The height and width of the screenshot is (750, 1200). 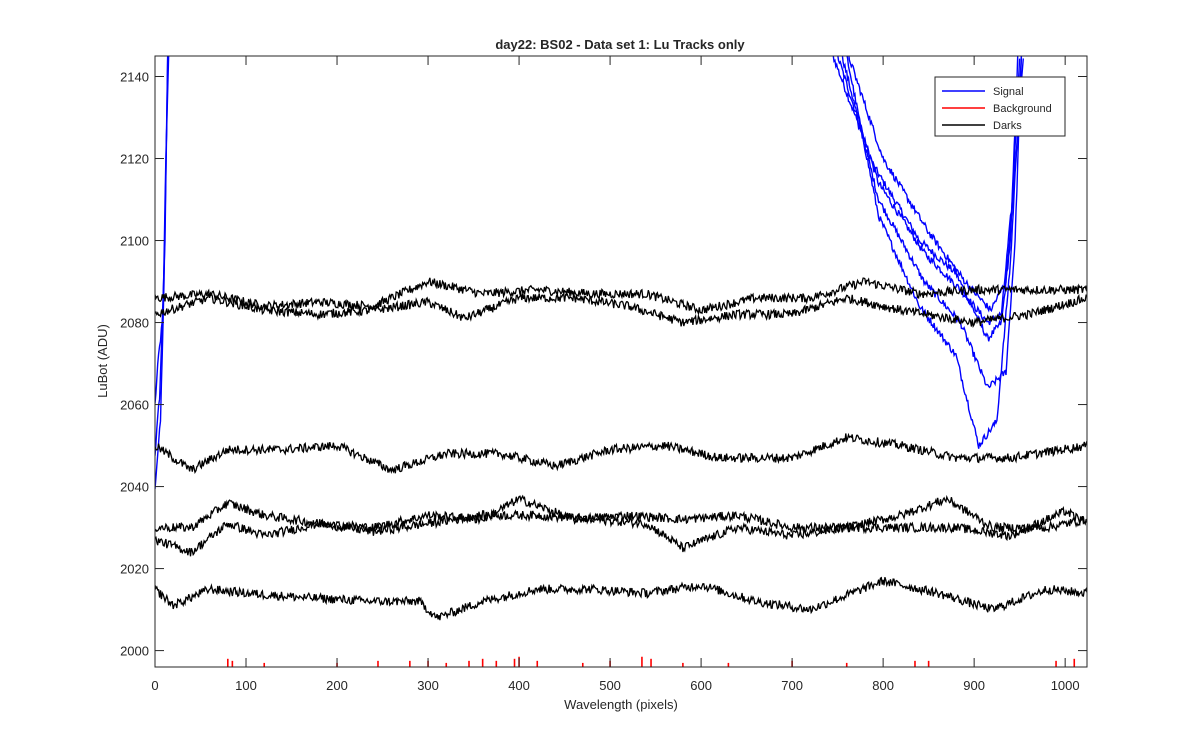 I want to click on x-tick-label-6: 600, so click(x=701, y=685).